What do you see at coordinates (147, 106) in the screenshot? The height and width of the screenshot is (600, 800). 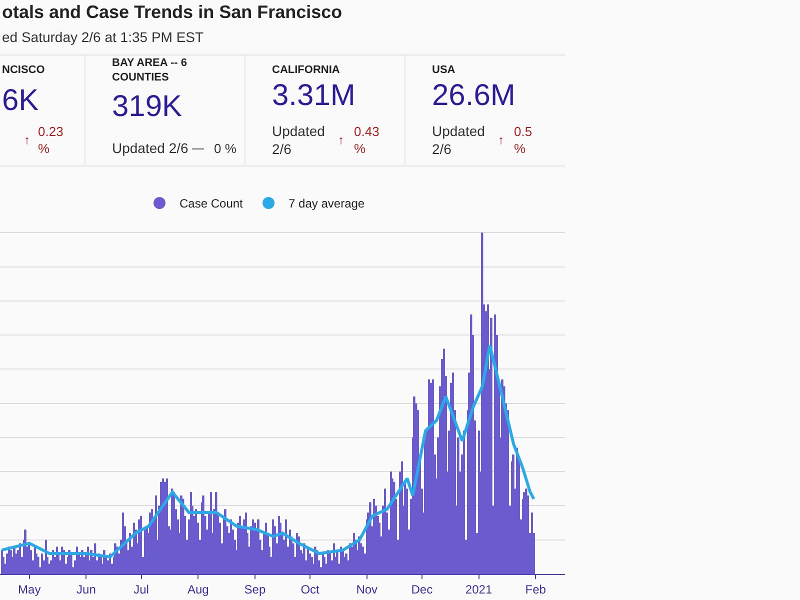 I see `text: 319K` at bounding box center [147, 106].